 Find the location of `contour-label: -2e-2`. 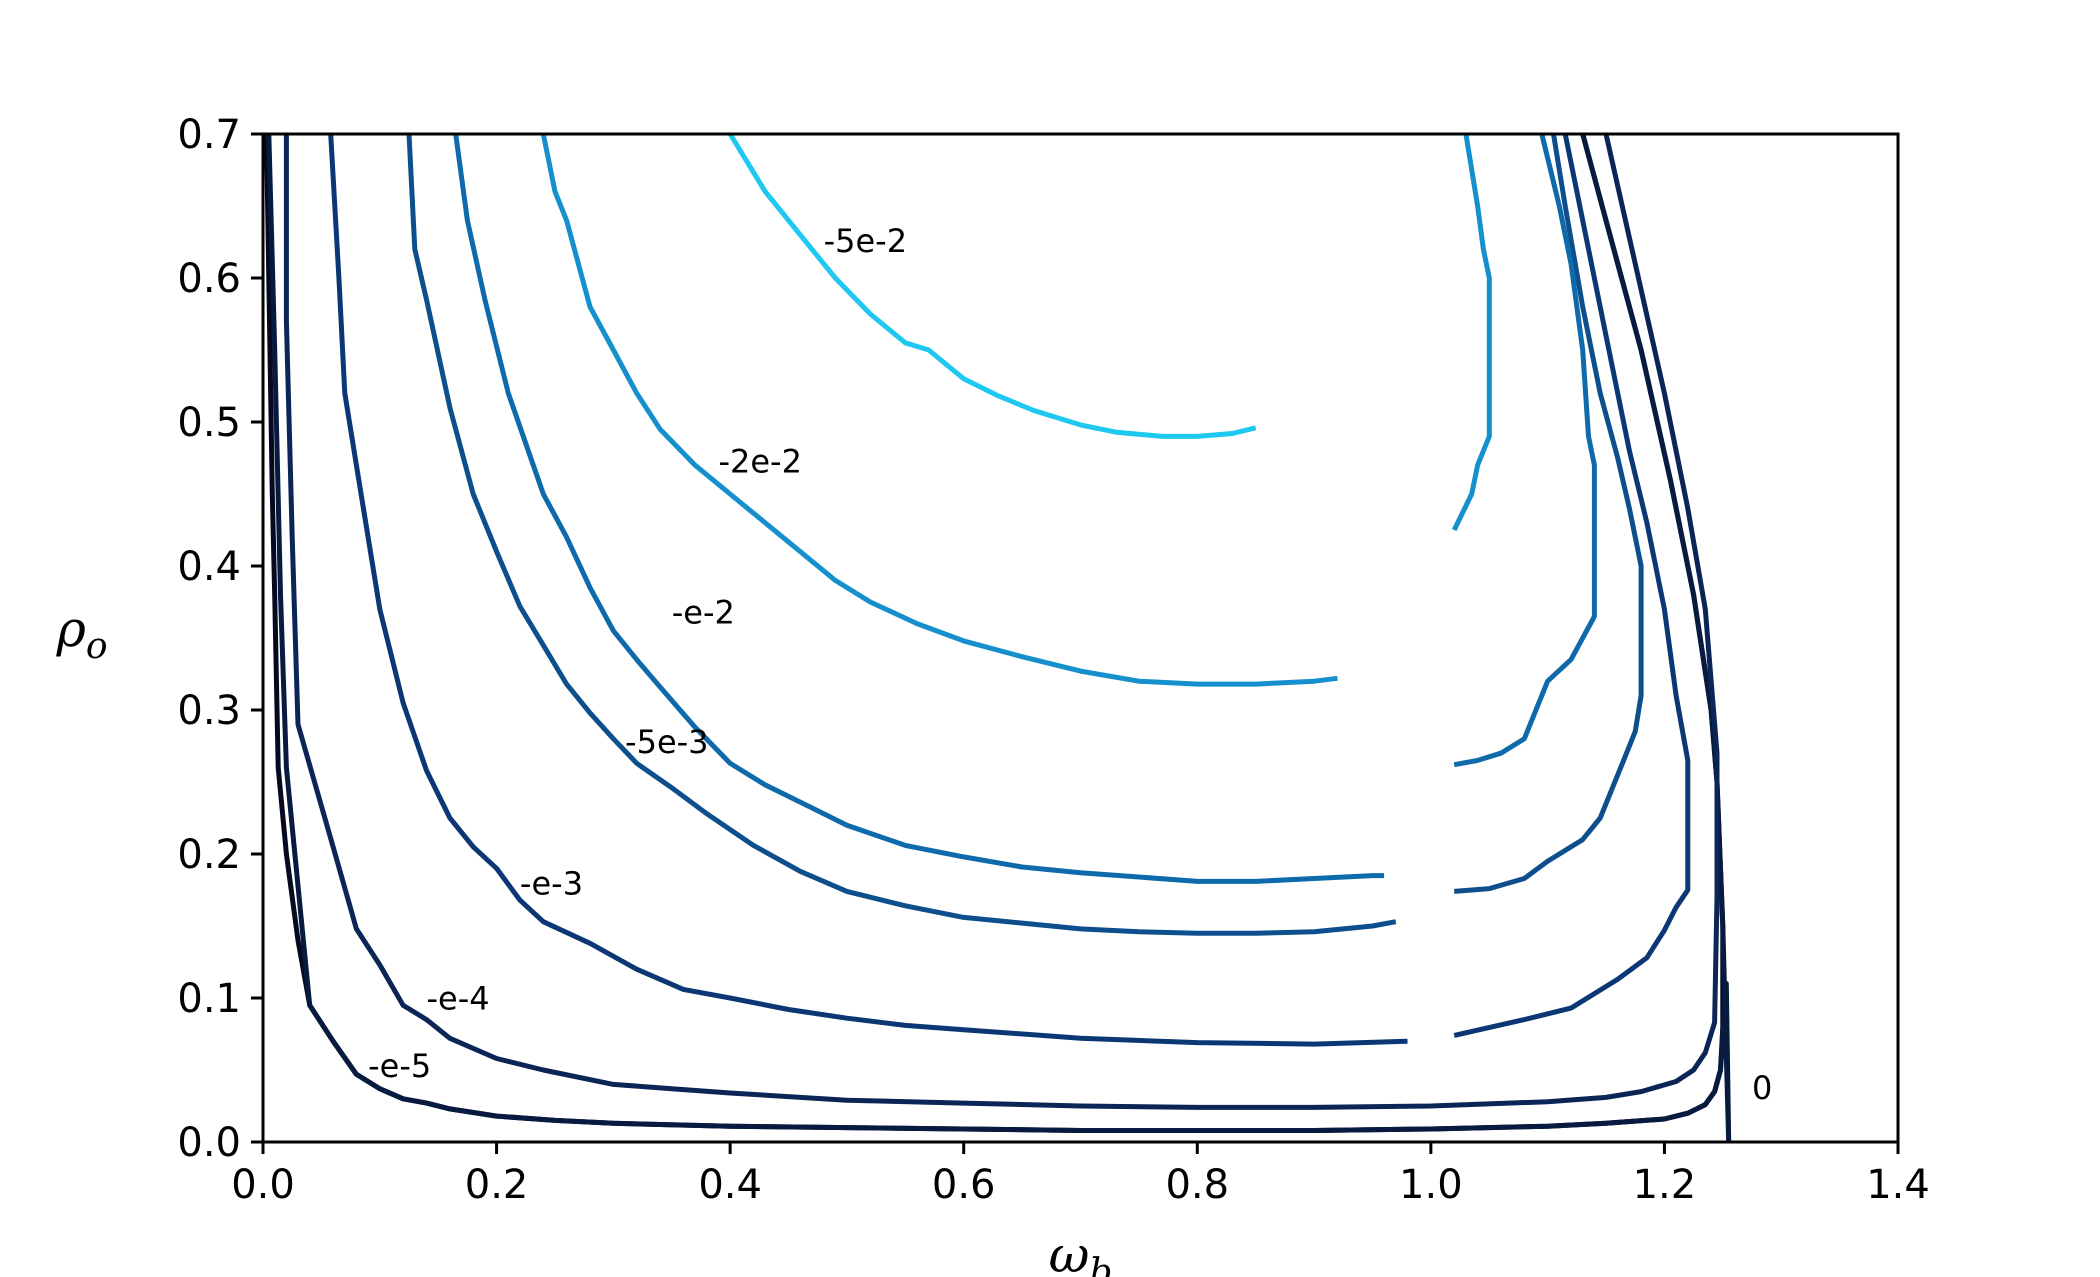

contour-label: -2e-2 is located at coordinates (760, 461).